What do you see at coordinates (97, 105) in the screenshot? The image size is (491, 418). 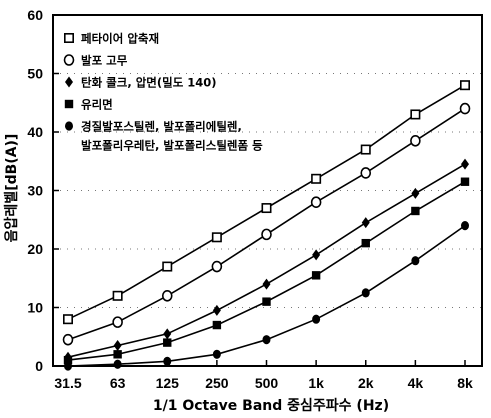 I see `legend-label: 유리면` at bounding box center [97, 105].